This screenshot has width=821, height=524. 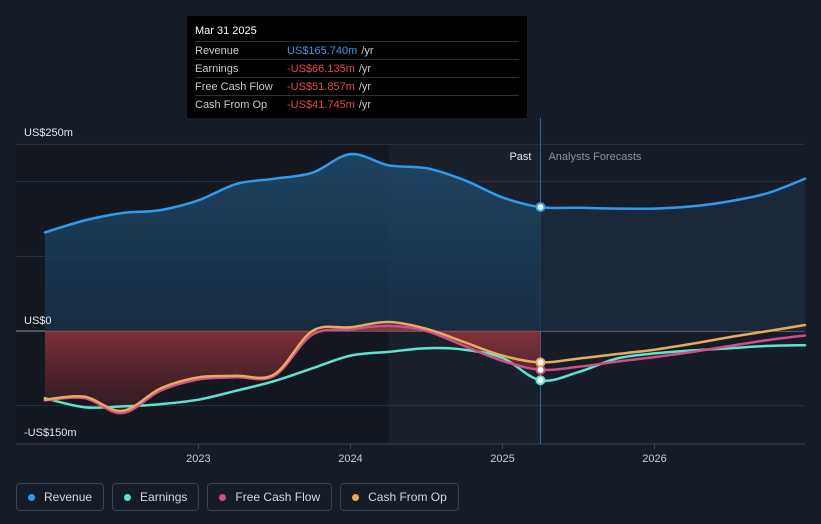 I want to click on tooltip-value: -US$51.857m, so click(x=321, y=86).